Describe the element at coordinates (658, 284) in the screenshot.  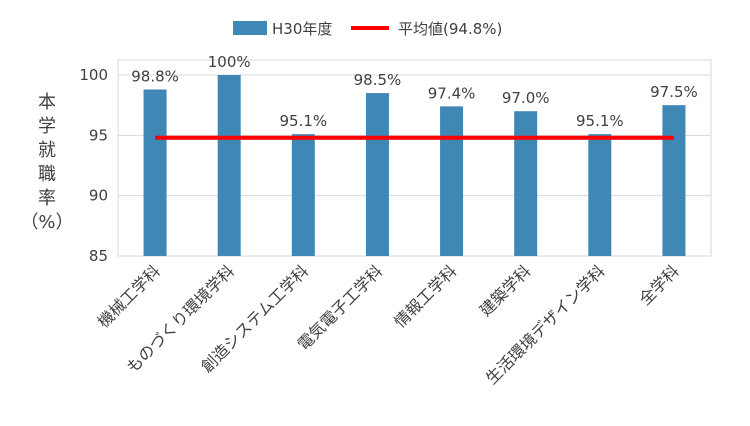
I see `x-tick-label: 全学科` at that location.